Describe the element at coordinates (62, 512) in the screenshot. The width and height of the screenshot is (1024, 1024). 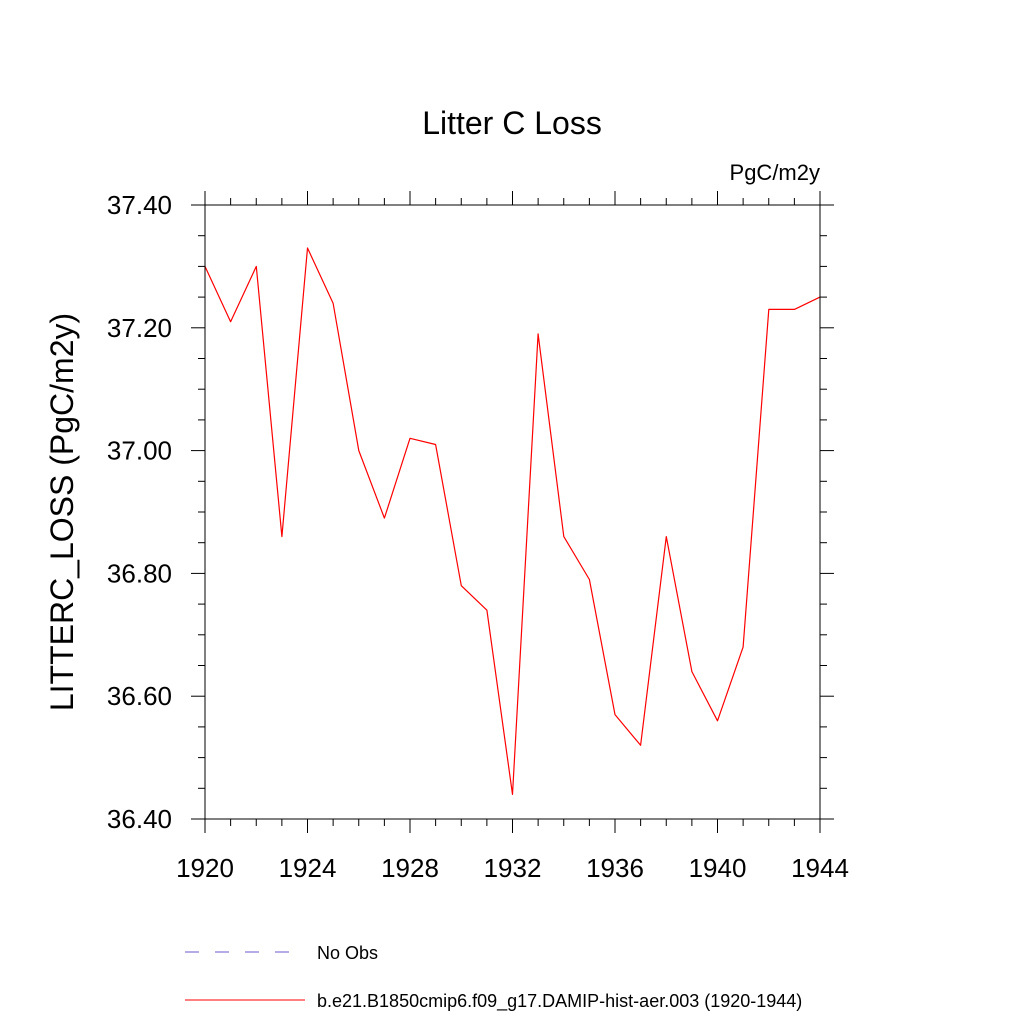
I see `y-axis-label: LITTERC_LOSS (PgC/m2y)` at that location.